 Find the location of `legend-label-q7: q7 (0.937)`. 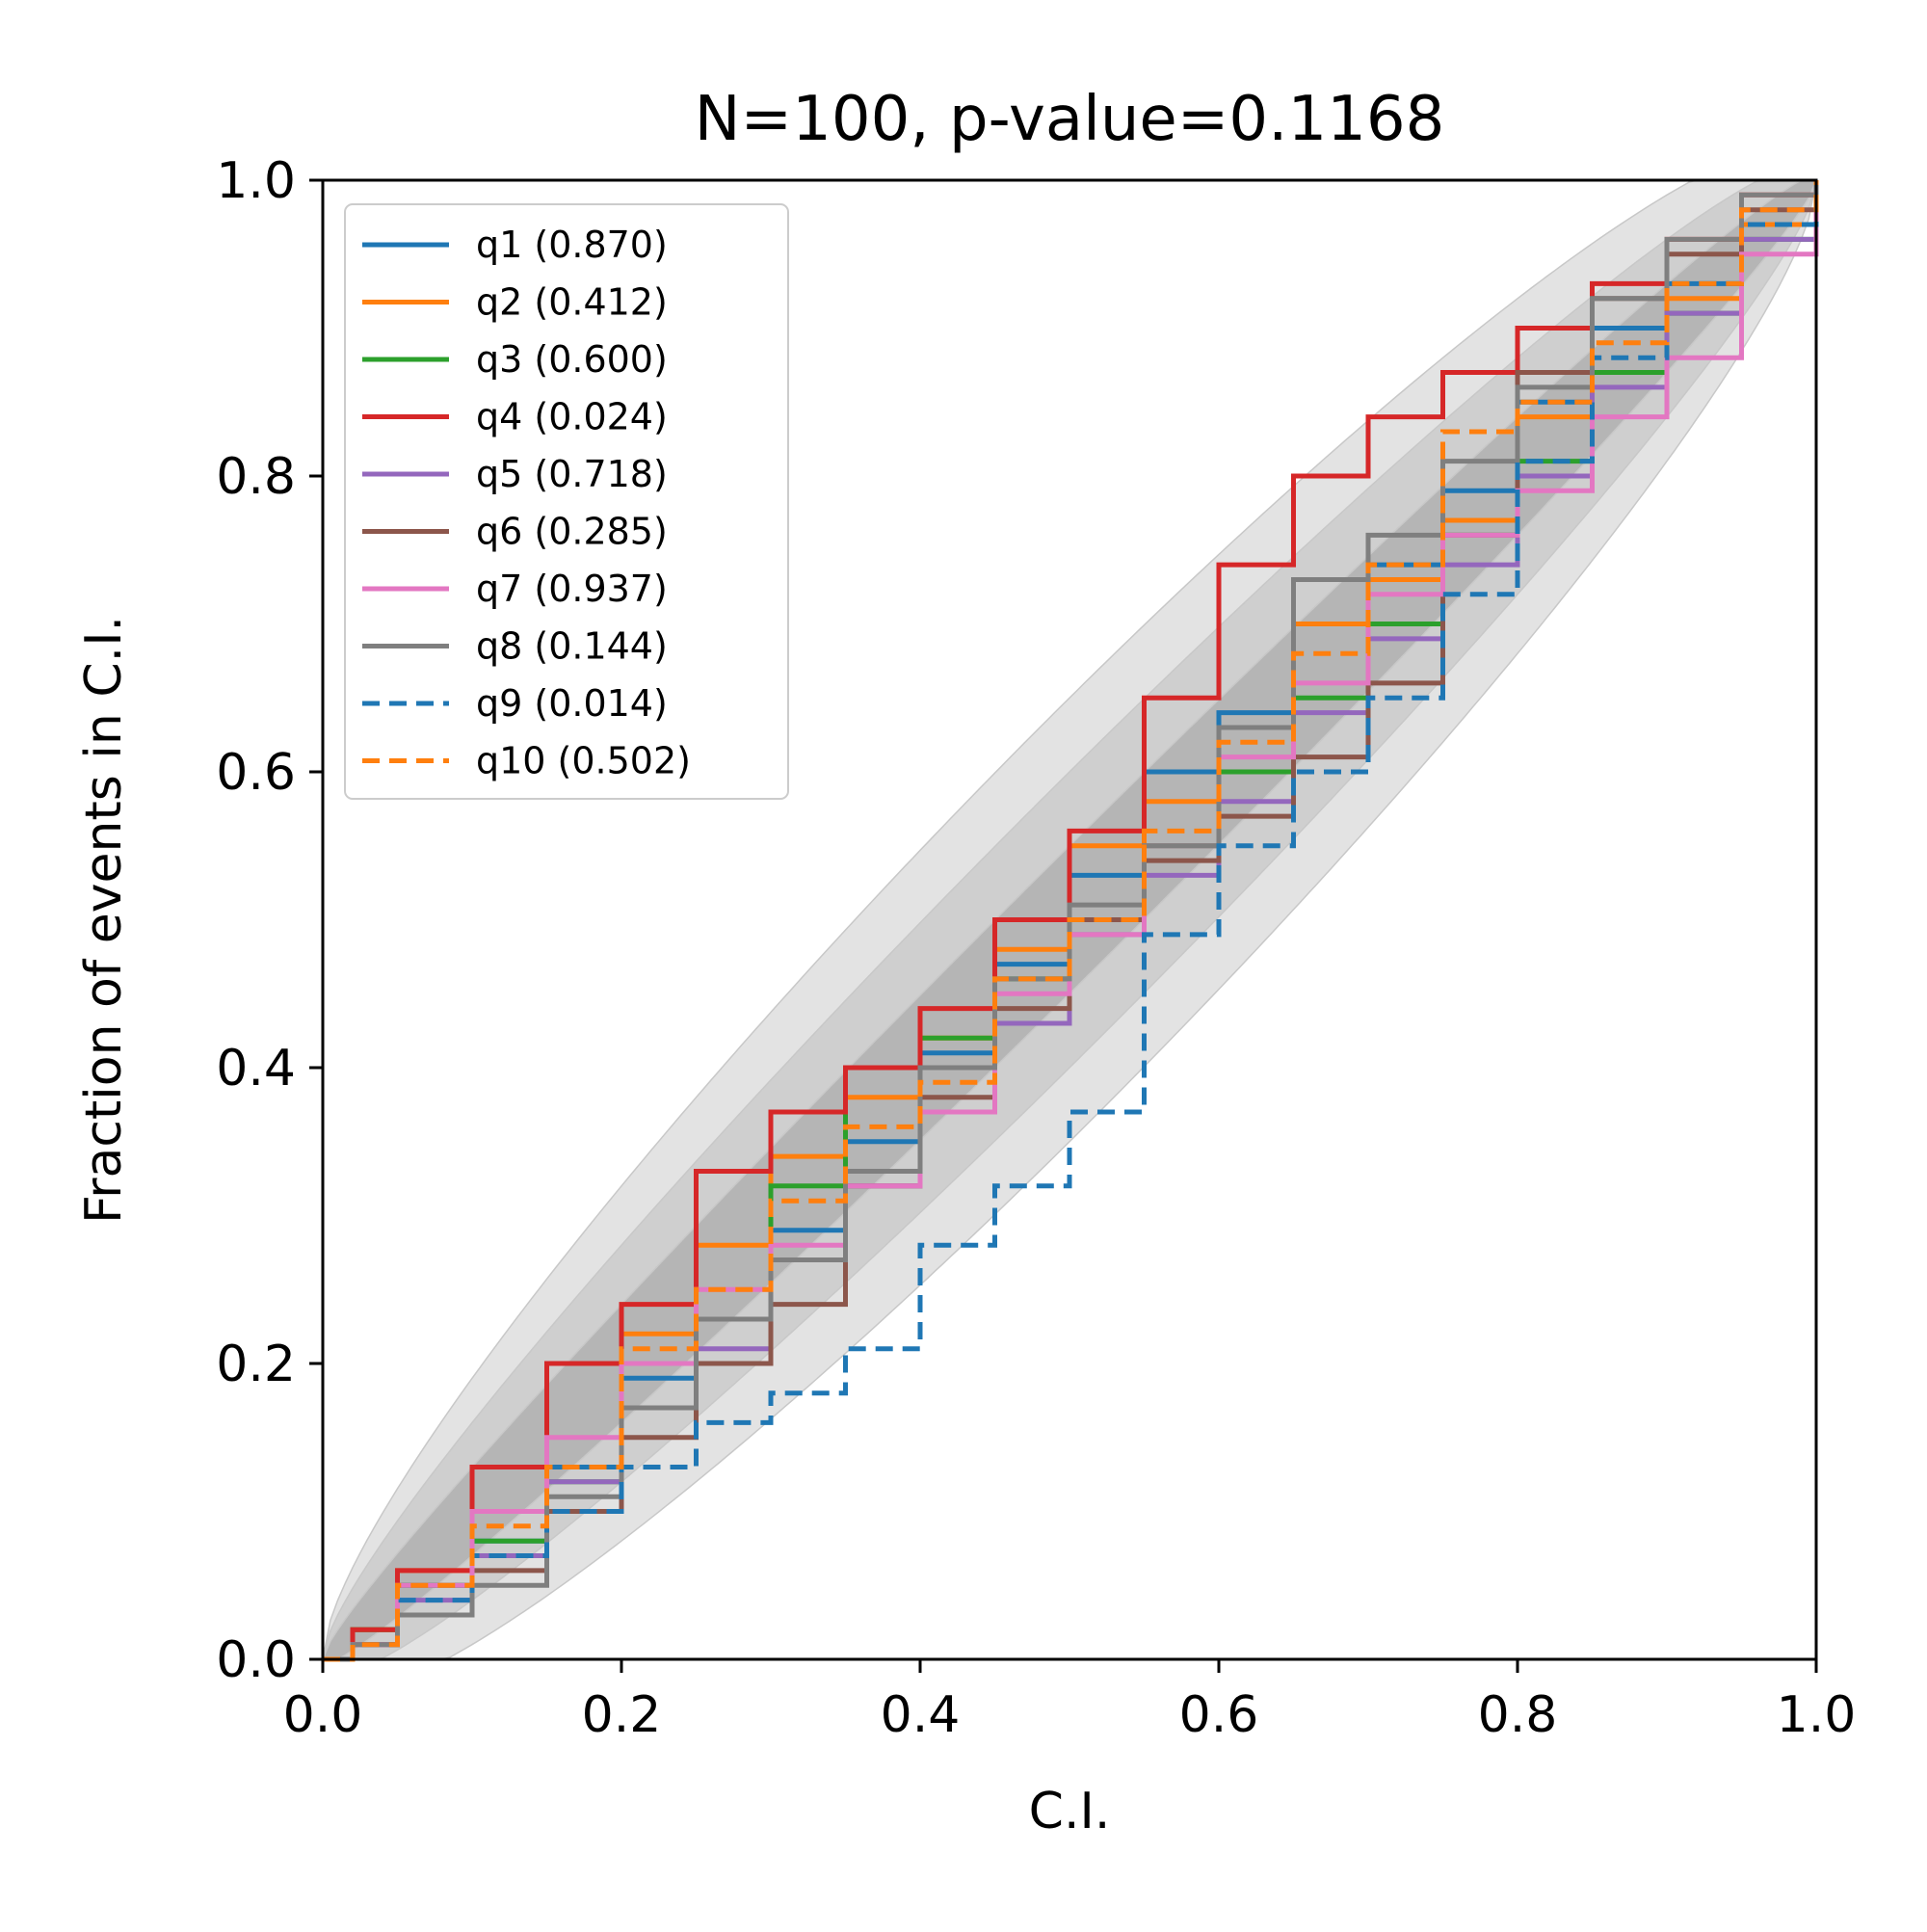

legend-label-q7: q7 (0.937) is located at coordinates (572, 589).